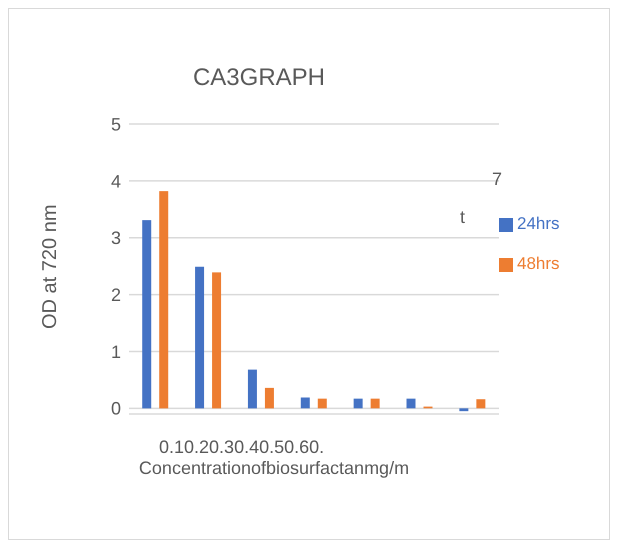  Describe the element at coordinates (463, 217) in the screenshot. I see `annotation: t` at that location.